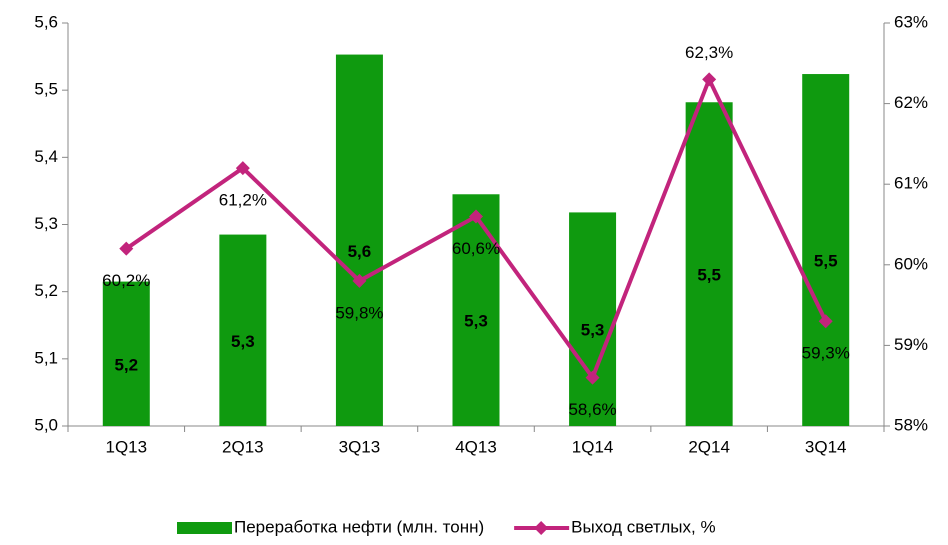 This screenshot has width=948, height=545. What do you see at coordinates (243, 200) in the screenshot?
I see `line-value-label: 61,2%` at bounding box center [243, 200].